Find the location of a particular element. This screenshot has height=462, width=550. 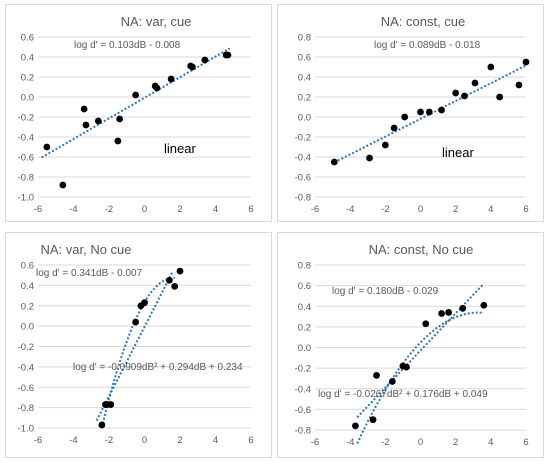

quadratic-trendline is located at coordinates (137, 352).